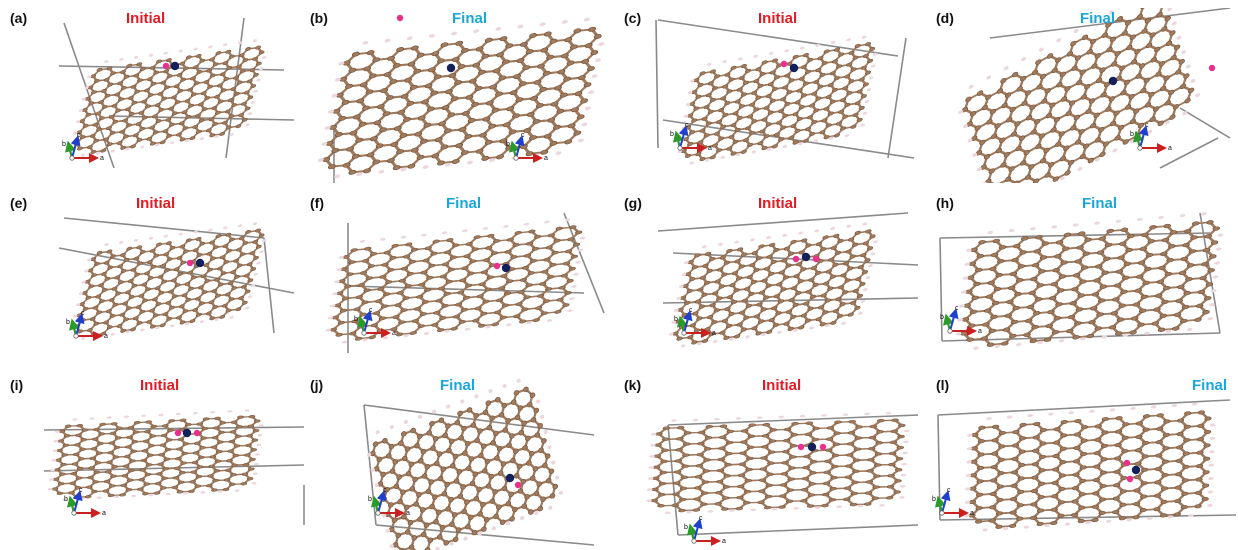  What do you see at coordinates (319, 18) in the screenshot?
I see `panel-label: (b)` at bounding box center [319, 18].